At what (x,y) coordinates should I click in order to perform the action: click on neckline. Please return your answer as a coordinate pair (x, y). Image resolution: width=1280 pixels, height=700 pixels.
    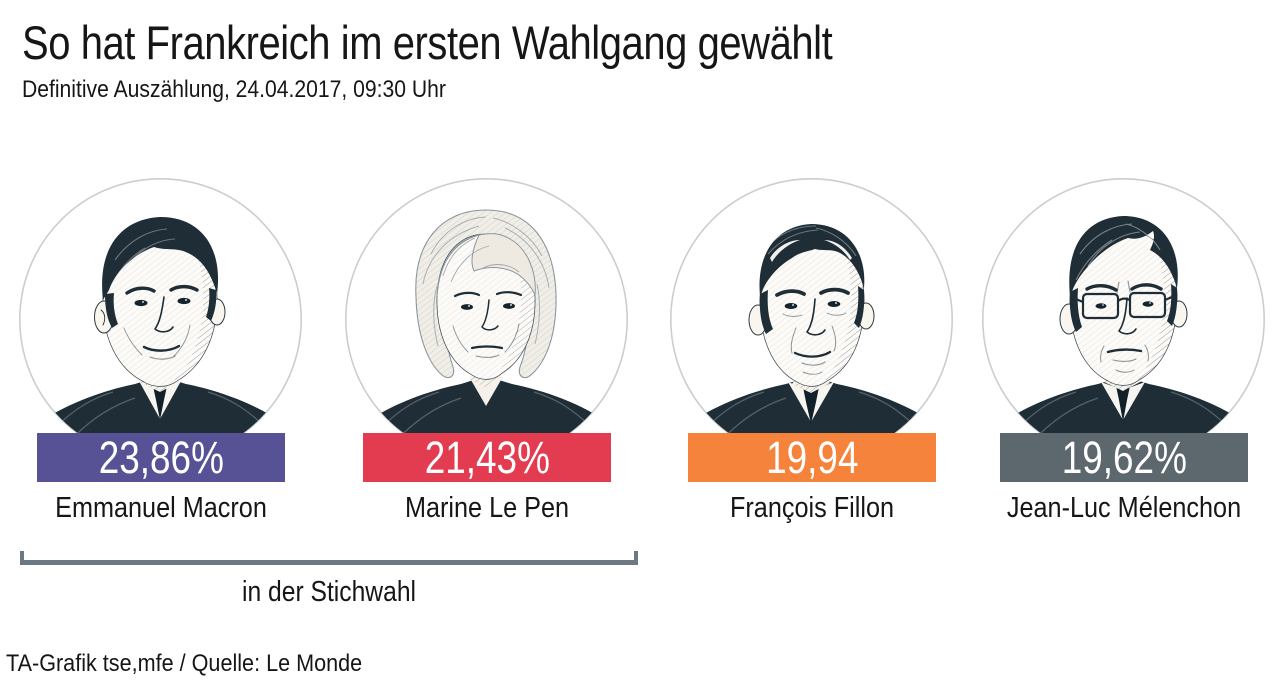
    Looking at the image, I should click on (486, 393).